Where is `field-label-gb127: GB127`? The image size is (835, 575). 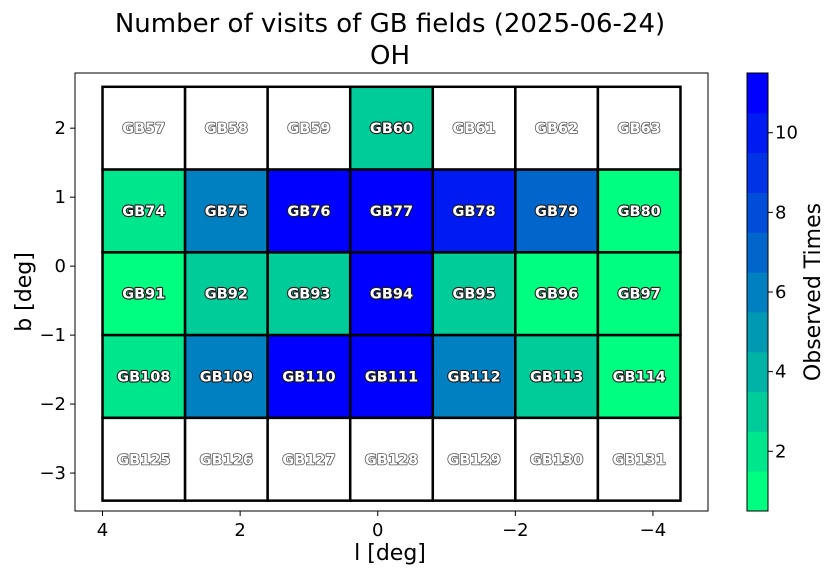 field-label-gb127: GB127 is located at coordinates (308, 460).